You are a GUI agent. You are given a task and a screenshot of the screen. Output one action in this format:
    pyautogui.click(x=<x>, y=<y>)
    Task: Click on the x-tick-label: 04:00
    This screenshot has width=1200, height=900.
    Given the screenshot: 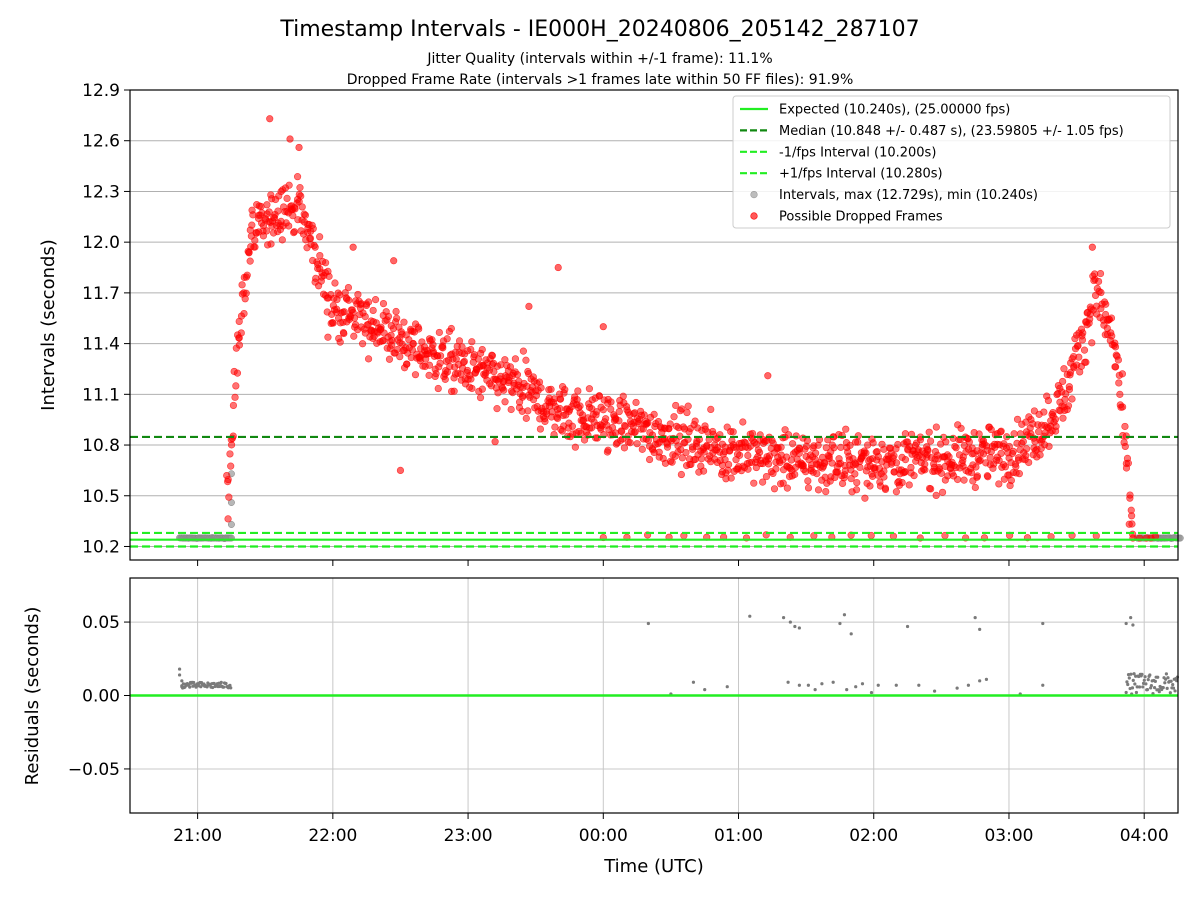 What is the action you would take?
    pyautogui.click(x=1144, y=836)
    